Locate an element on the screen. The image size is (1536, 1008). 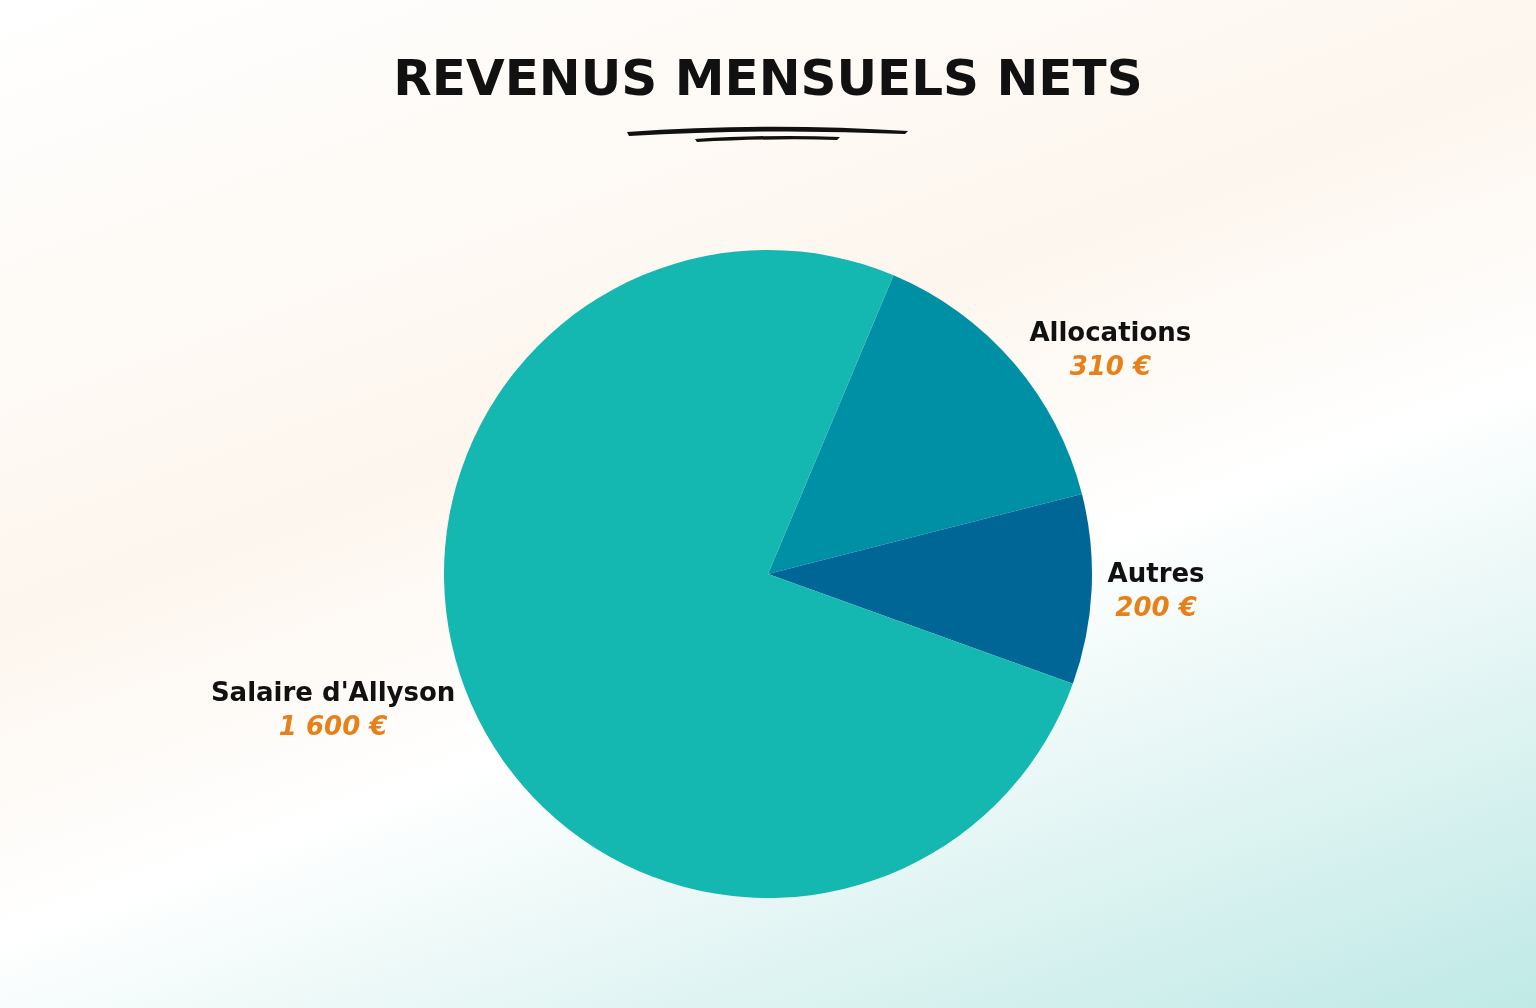
slice-label: Salaire d'Allyson is located at coordinates (333, 692).